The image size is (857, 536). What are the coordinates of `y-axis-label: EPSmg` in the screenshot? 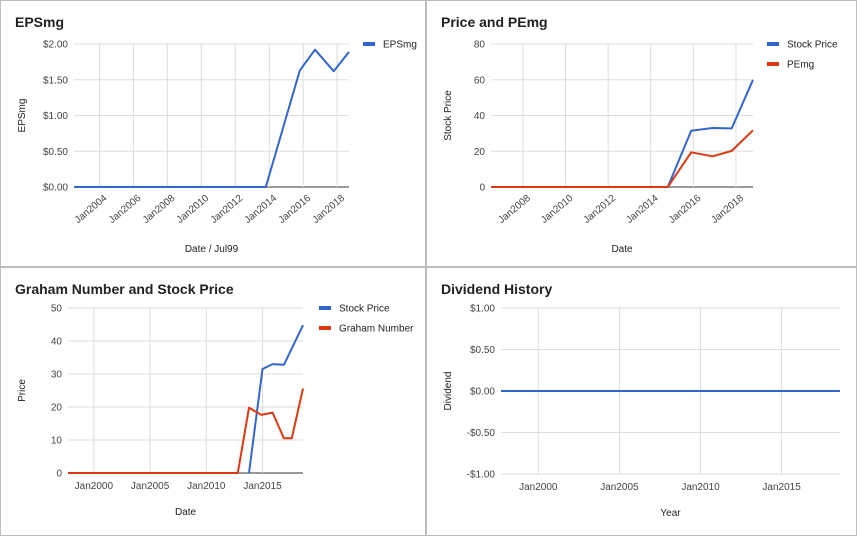 It's located at (22, 116).